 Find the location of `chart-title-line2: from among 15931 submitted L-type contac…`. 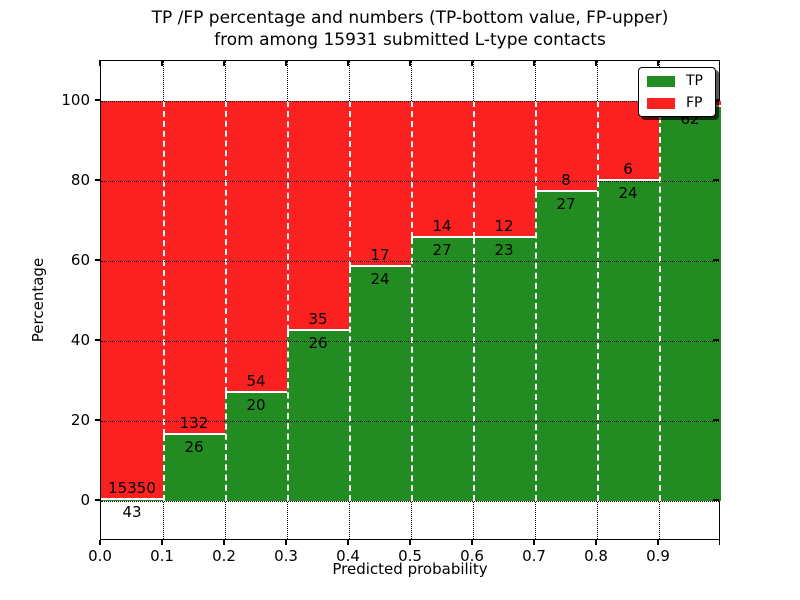

chart-title-line2: from among 15931 submitted L-type contac… is located at coordinates (410, 40).